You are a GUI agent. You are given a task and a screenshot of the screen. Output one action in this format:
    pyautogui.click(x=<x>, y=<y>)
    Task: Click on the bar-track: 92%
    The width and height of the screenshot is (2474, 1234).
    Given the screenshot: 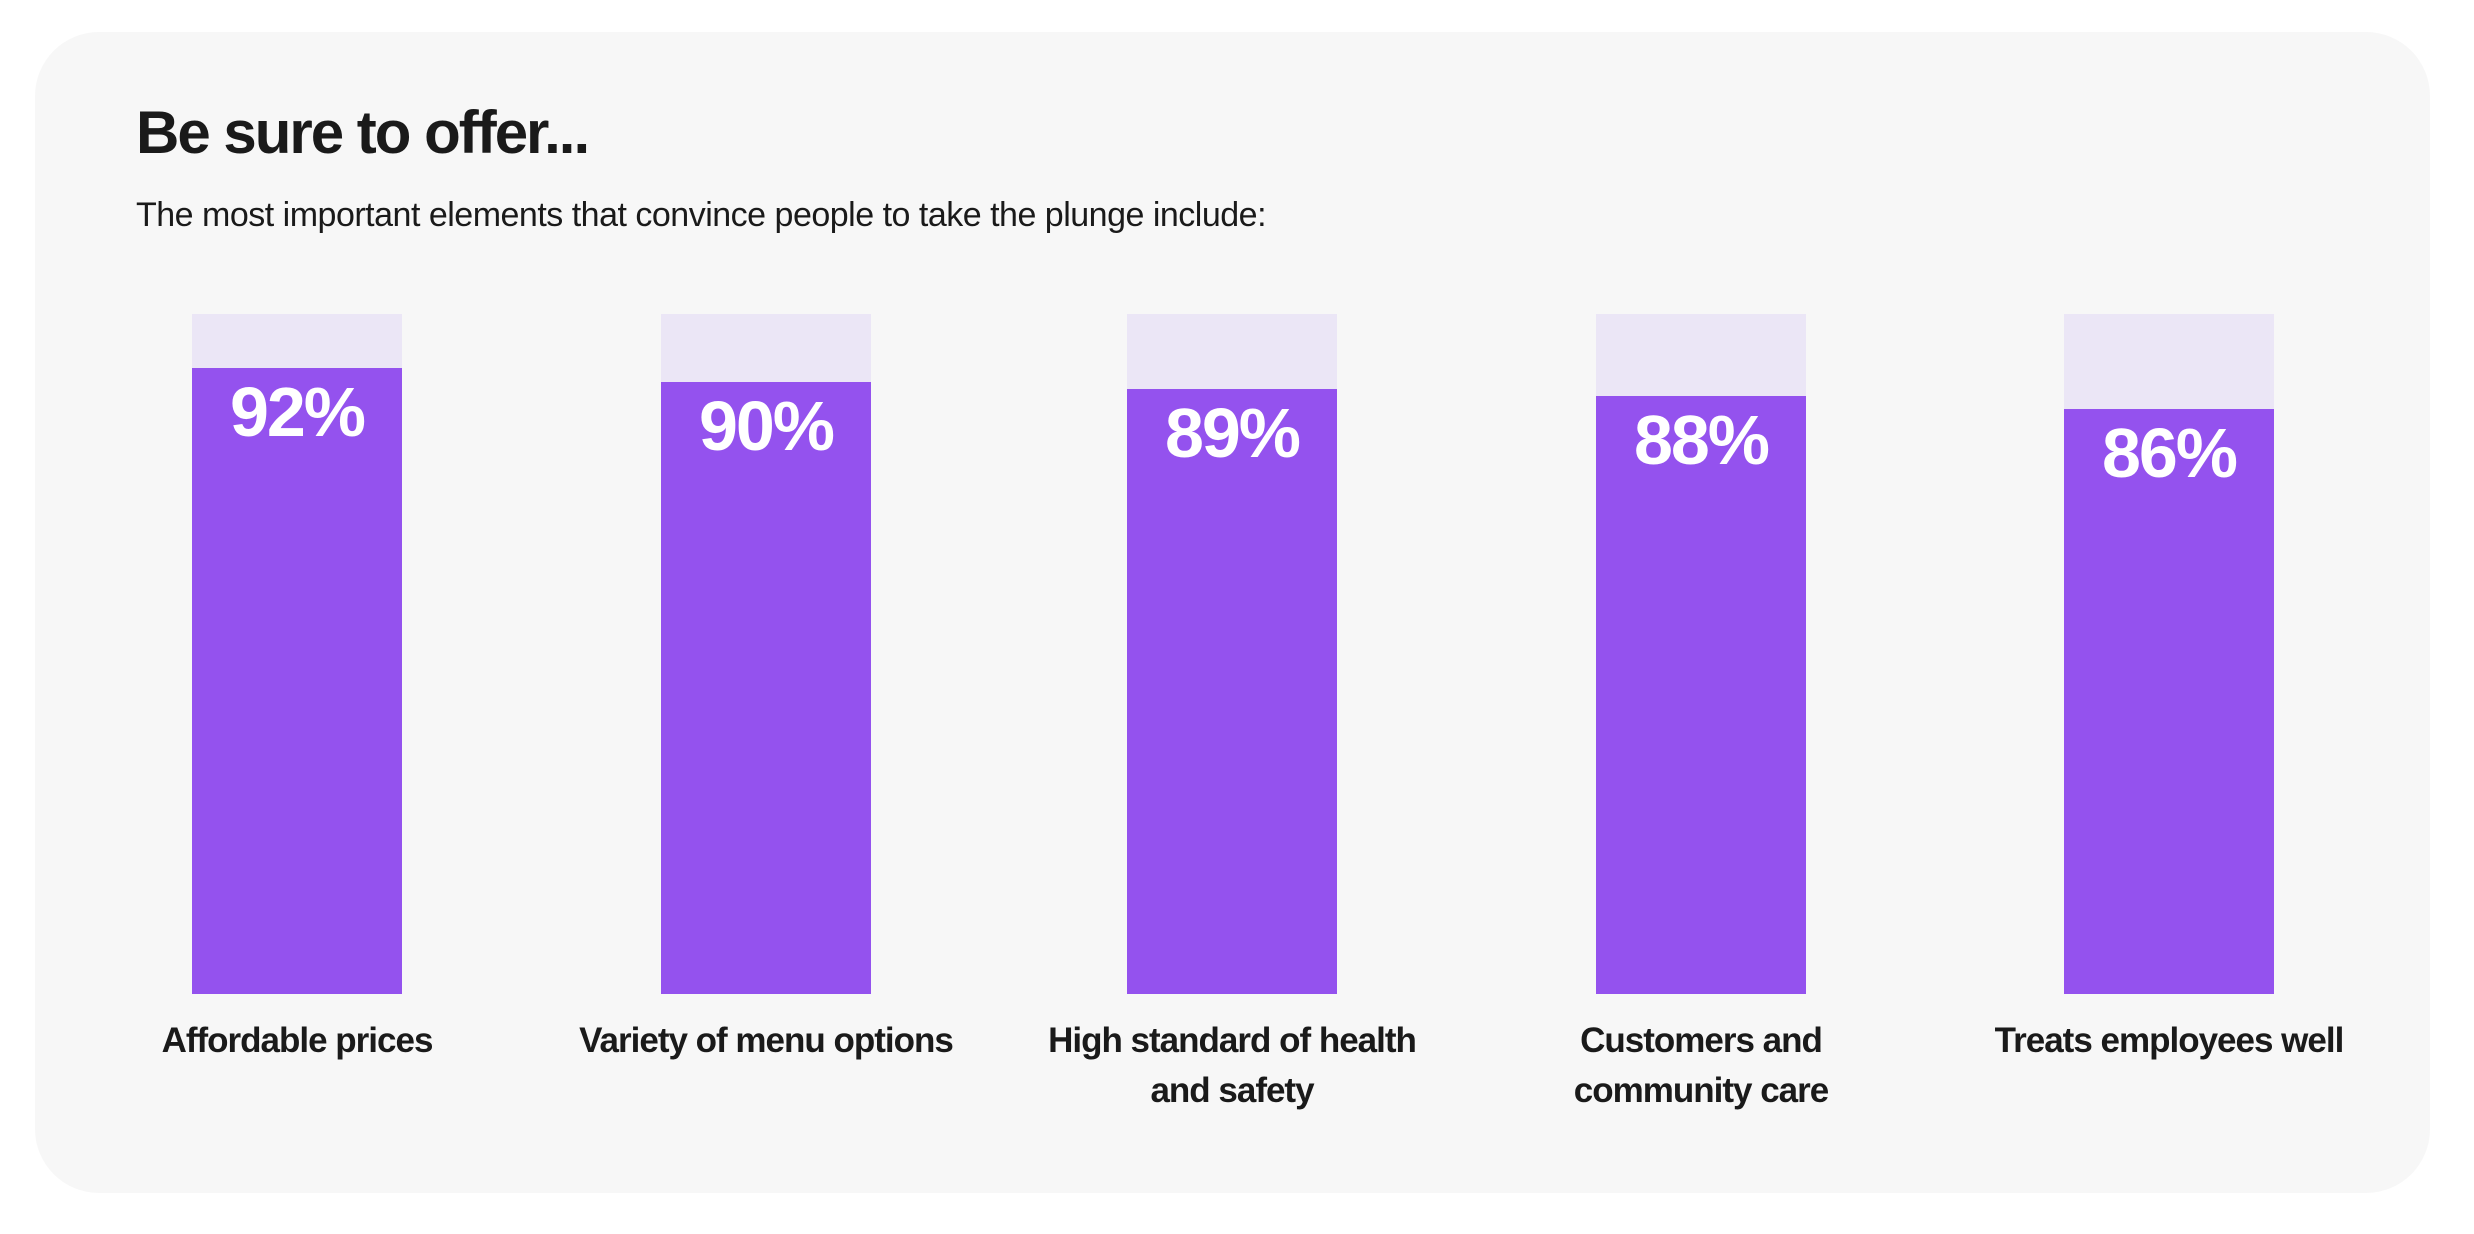 What is the action you would take?
    pyautogui.click(x=297, y=654)
    